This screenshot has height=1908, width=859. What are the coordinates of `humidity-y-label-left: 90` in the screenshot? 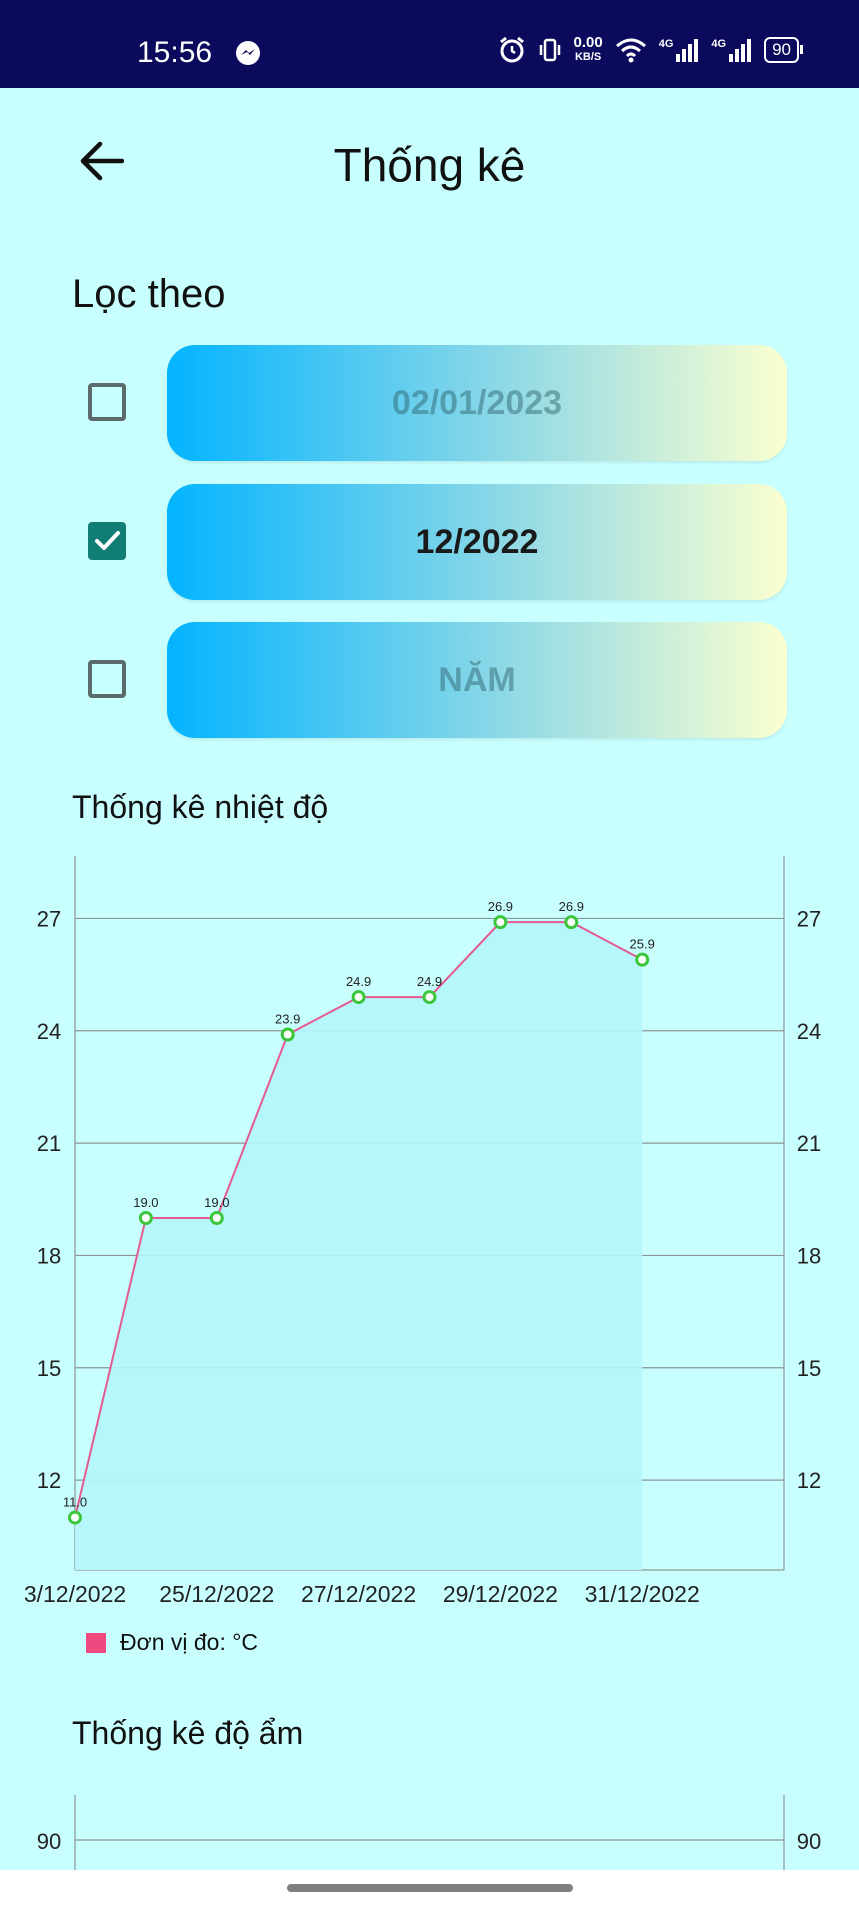 It's located at (49, 1841).